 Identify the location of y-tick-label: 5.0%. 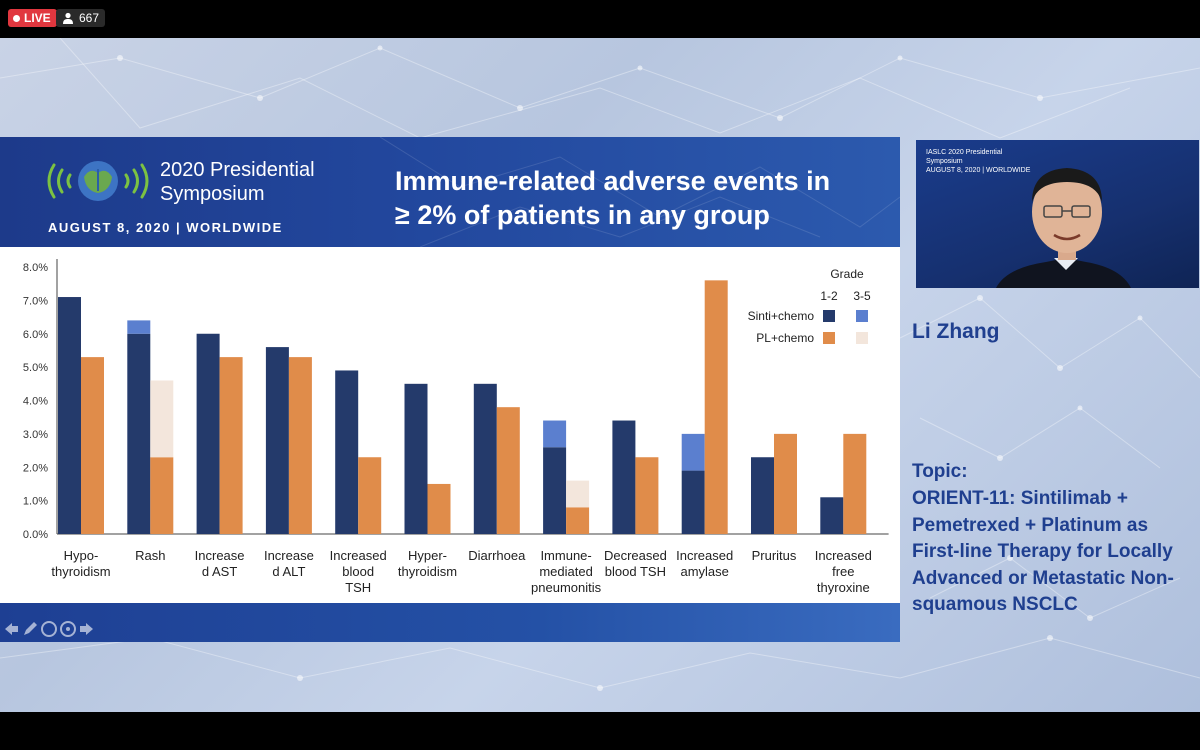
(35, 368).